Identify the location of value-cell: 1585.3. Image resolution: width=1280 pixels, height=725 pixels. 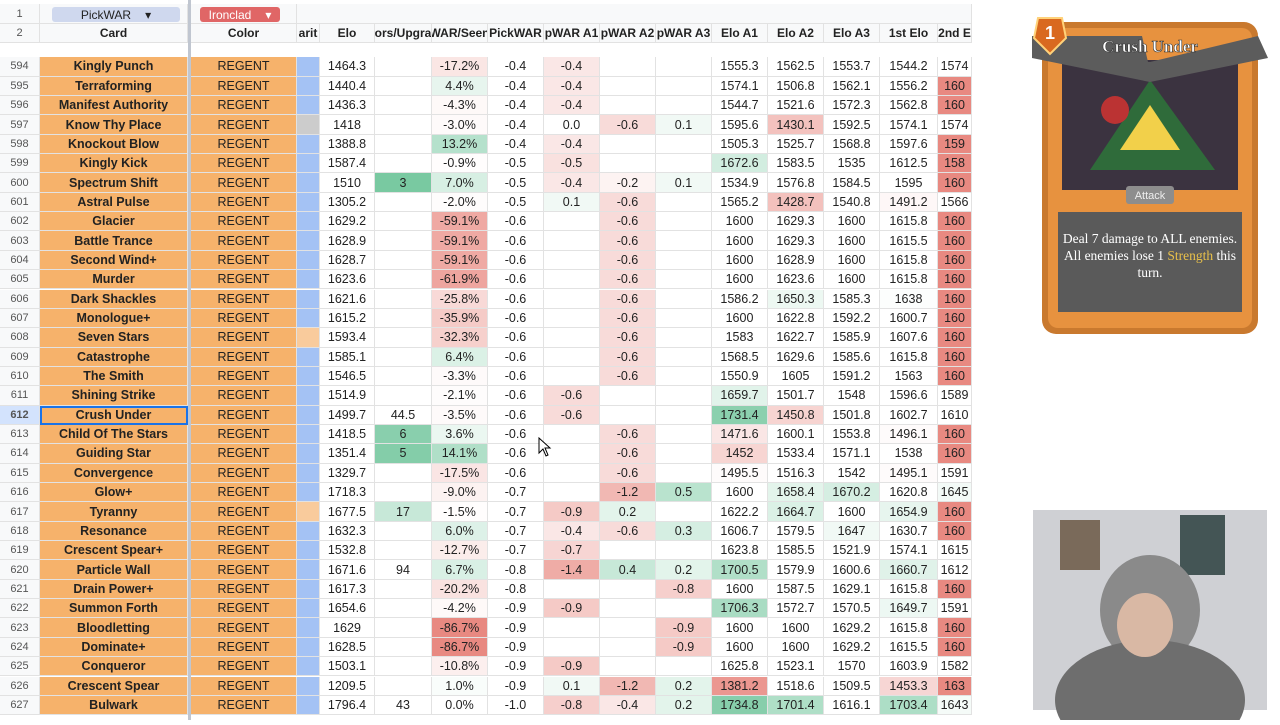
(852, 299).